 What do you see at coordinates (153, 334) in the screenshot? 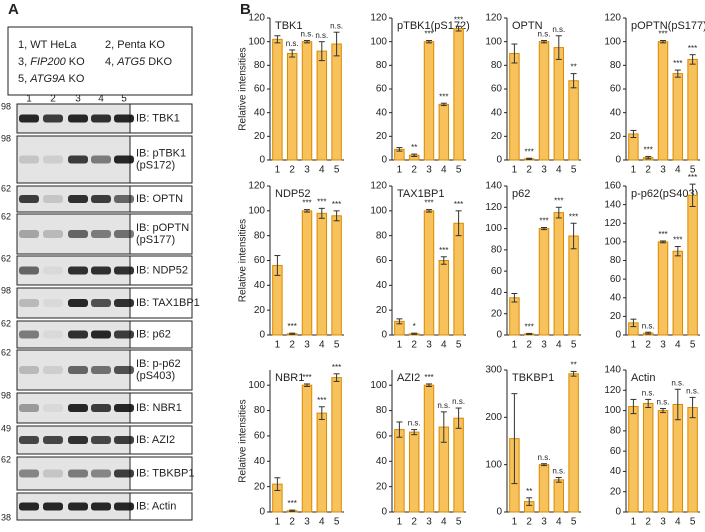
I see `blot-label: IB: p62` at bounding box center [153, 334].